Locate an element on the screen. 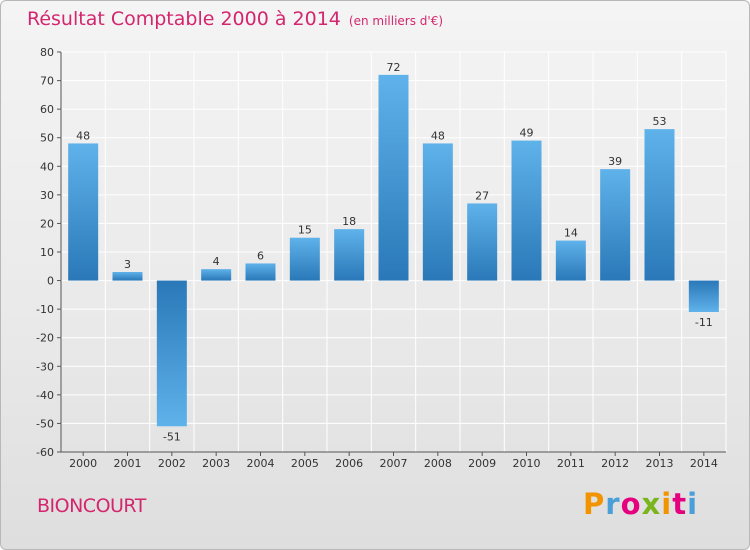 Image resolution: width=750 pixels, height=550 pixels. bar-2013 is located at coordinates (659, 205).